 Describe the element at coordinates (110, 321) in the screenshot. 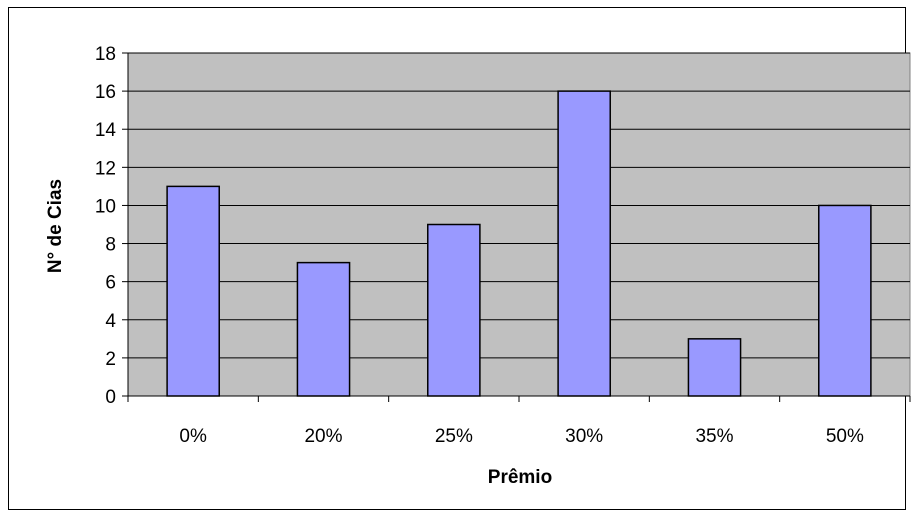

I see `y-tick-label: 4` at that location.